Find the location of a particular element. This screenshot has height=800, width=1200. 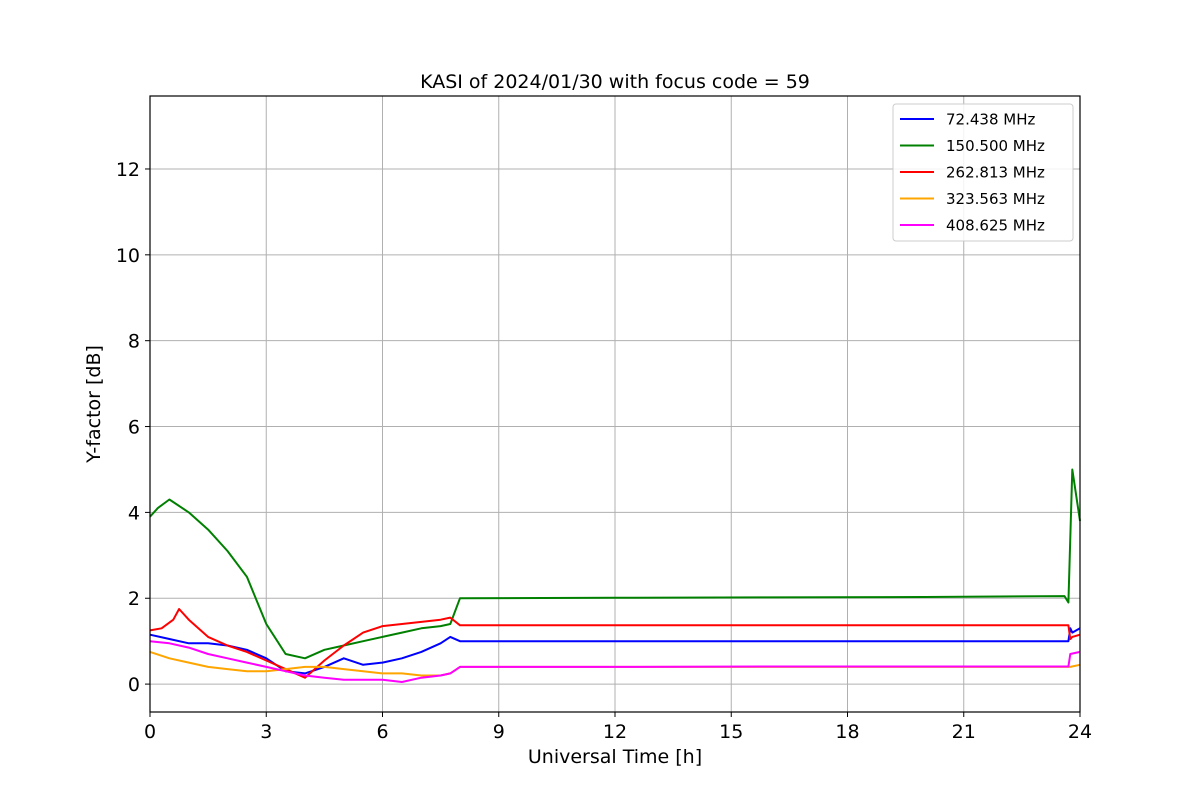

y-tick-label: 10 is located at coordinates (128, 256).